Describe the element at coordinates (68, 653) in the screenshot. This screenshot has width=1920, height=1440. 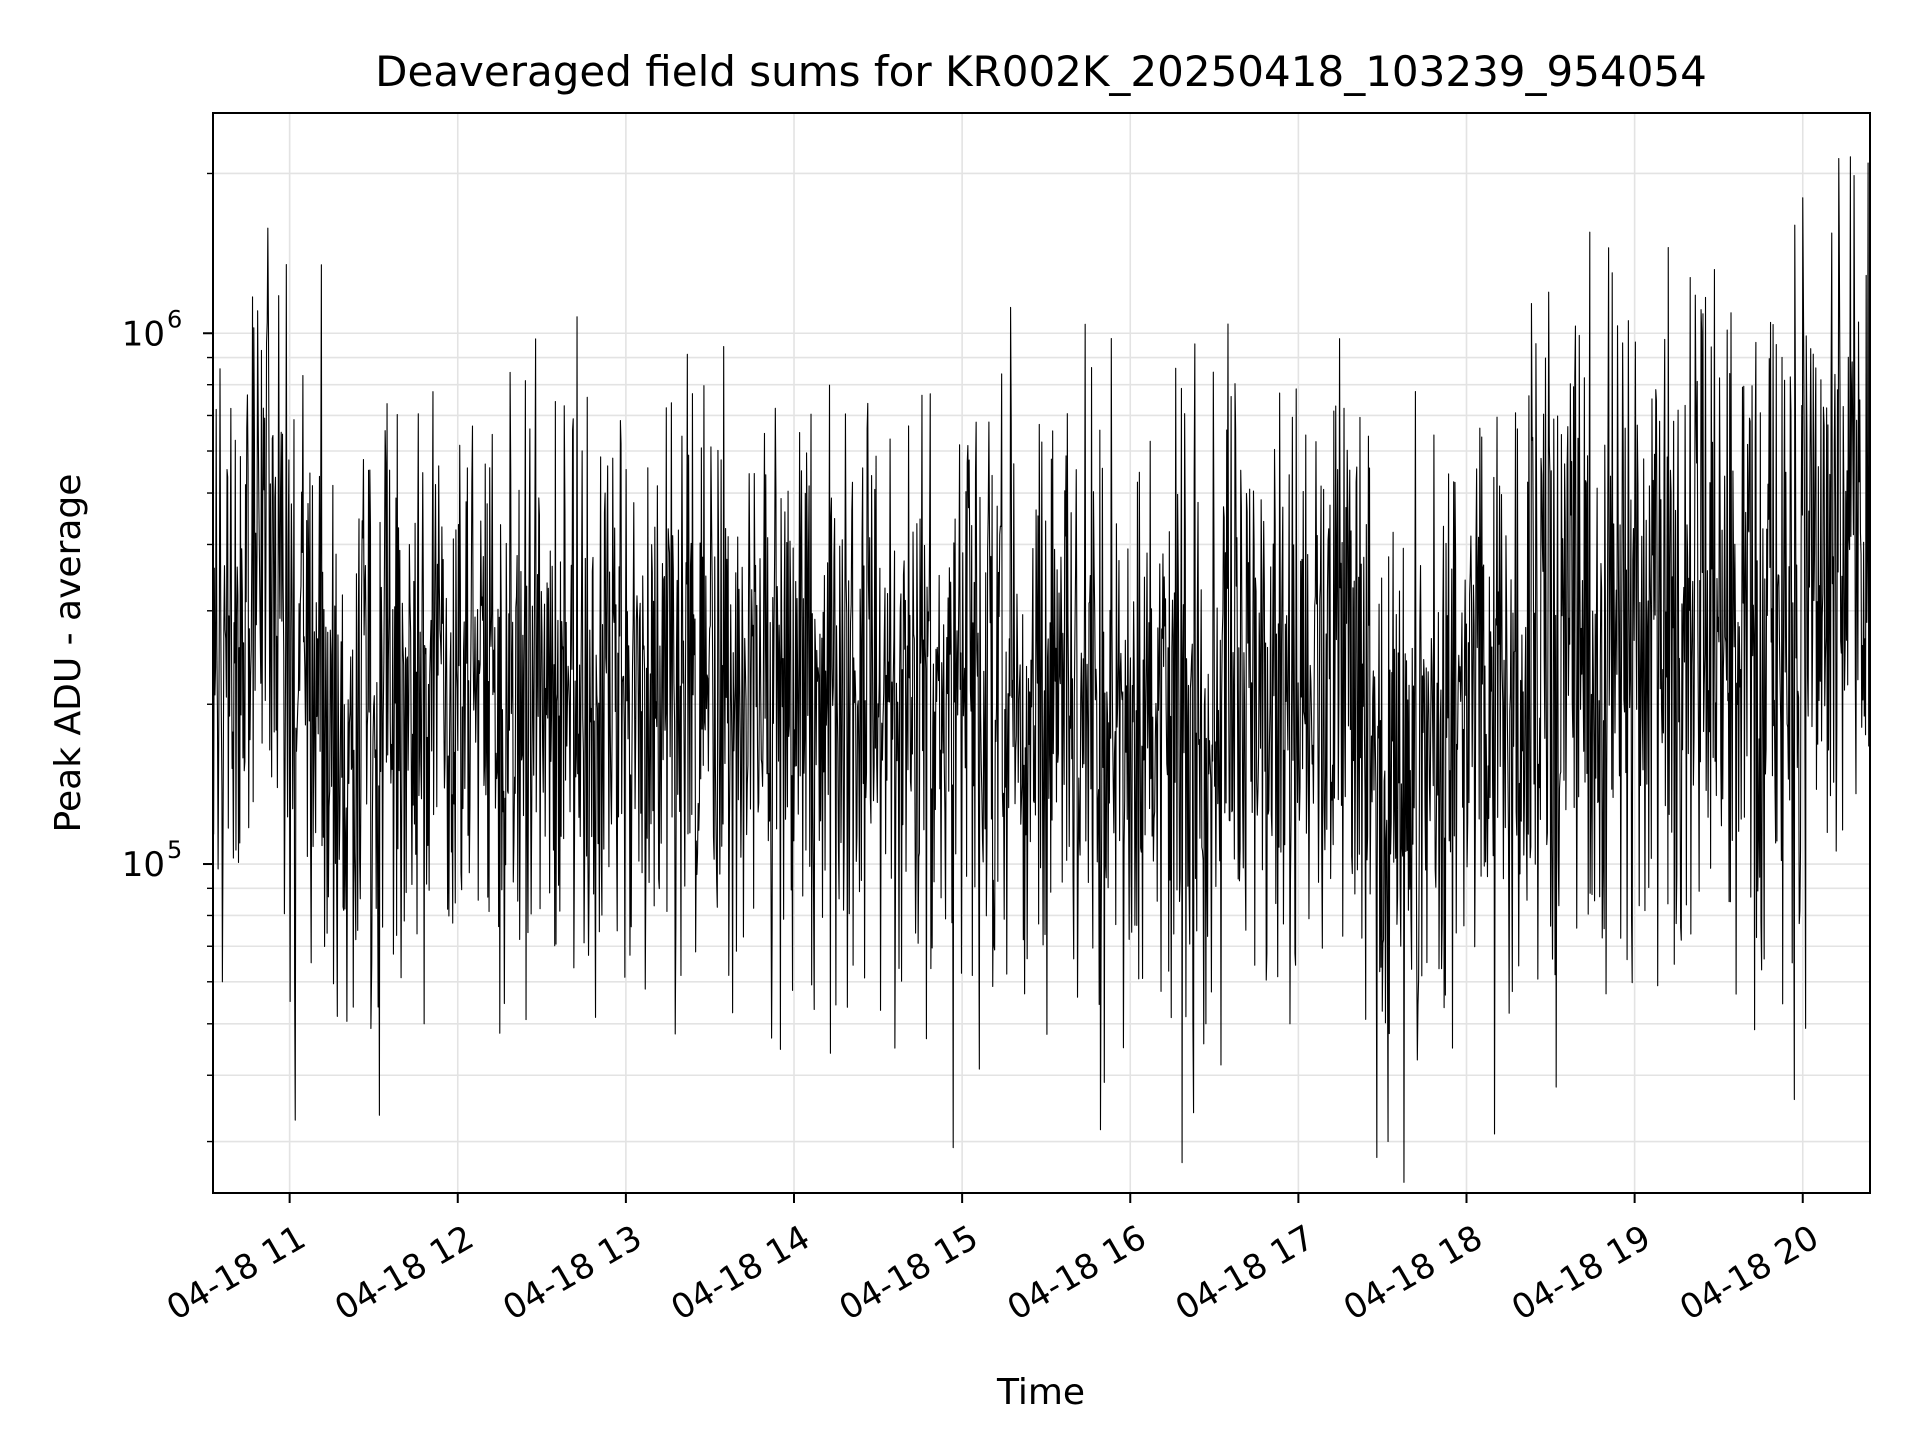
I see `y-axis-label: Peak ADU - average` at that location.